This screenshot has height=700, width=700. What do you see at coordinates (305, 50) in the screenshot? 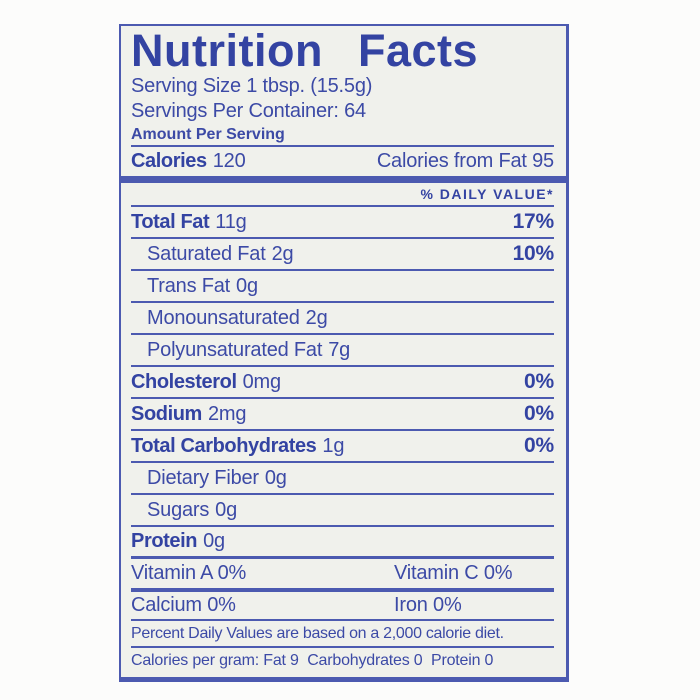
I see `label-title: Nutrition Facts` at bounding box center [305, 50].